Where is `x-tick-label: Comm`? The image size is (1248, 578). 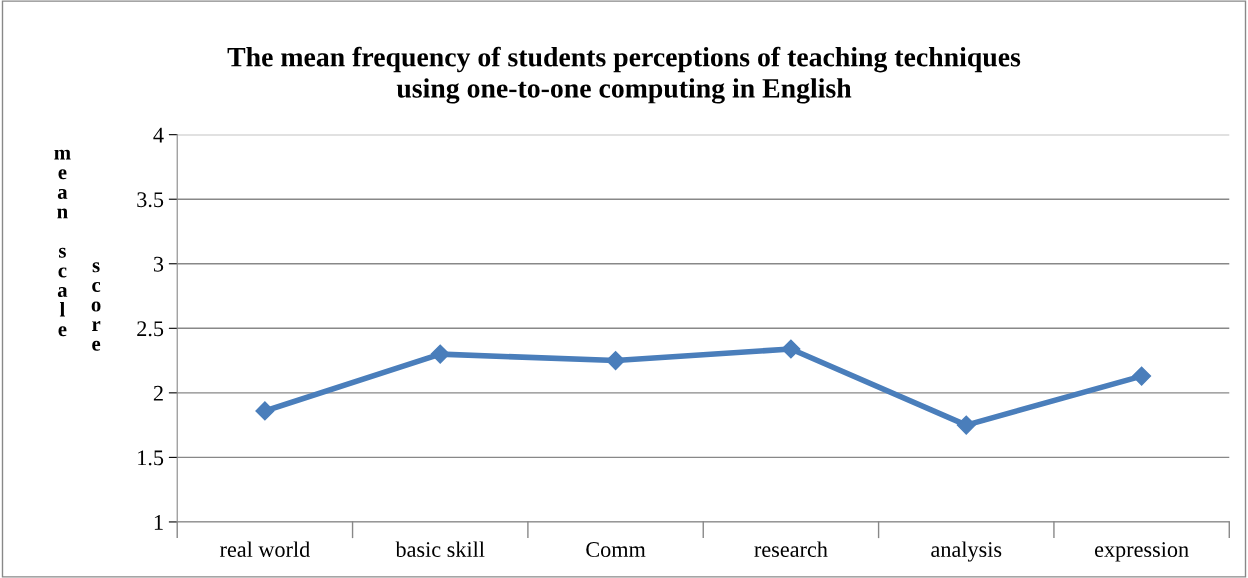 x-tick-label: Comm is located at coordinates (616, 550).